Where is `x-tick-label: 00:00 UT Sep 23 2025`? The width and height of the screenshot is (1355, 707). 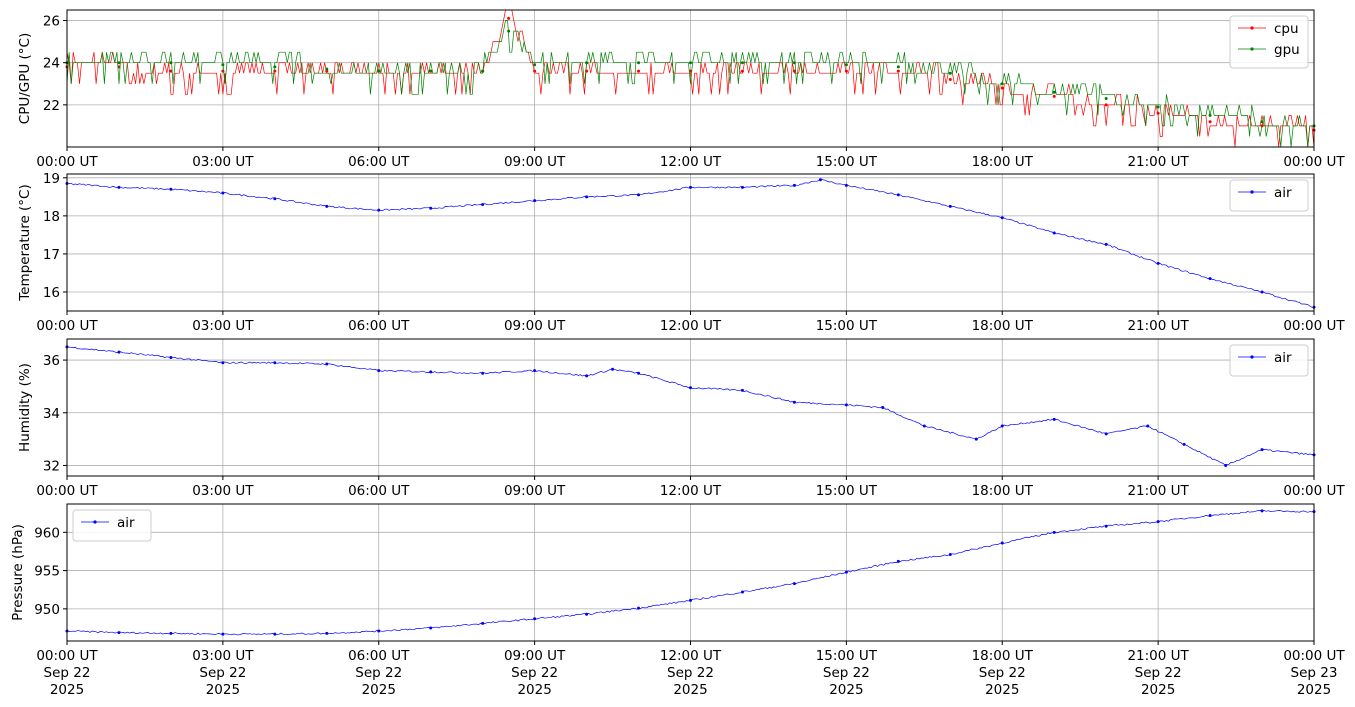 x-tick-label: 00:00 UT Sep 23 2025 is located at coordinates (1314, 673).